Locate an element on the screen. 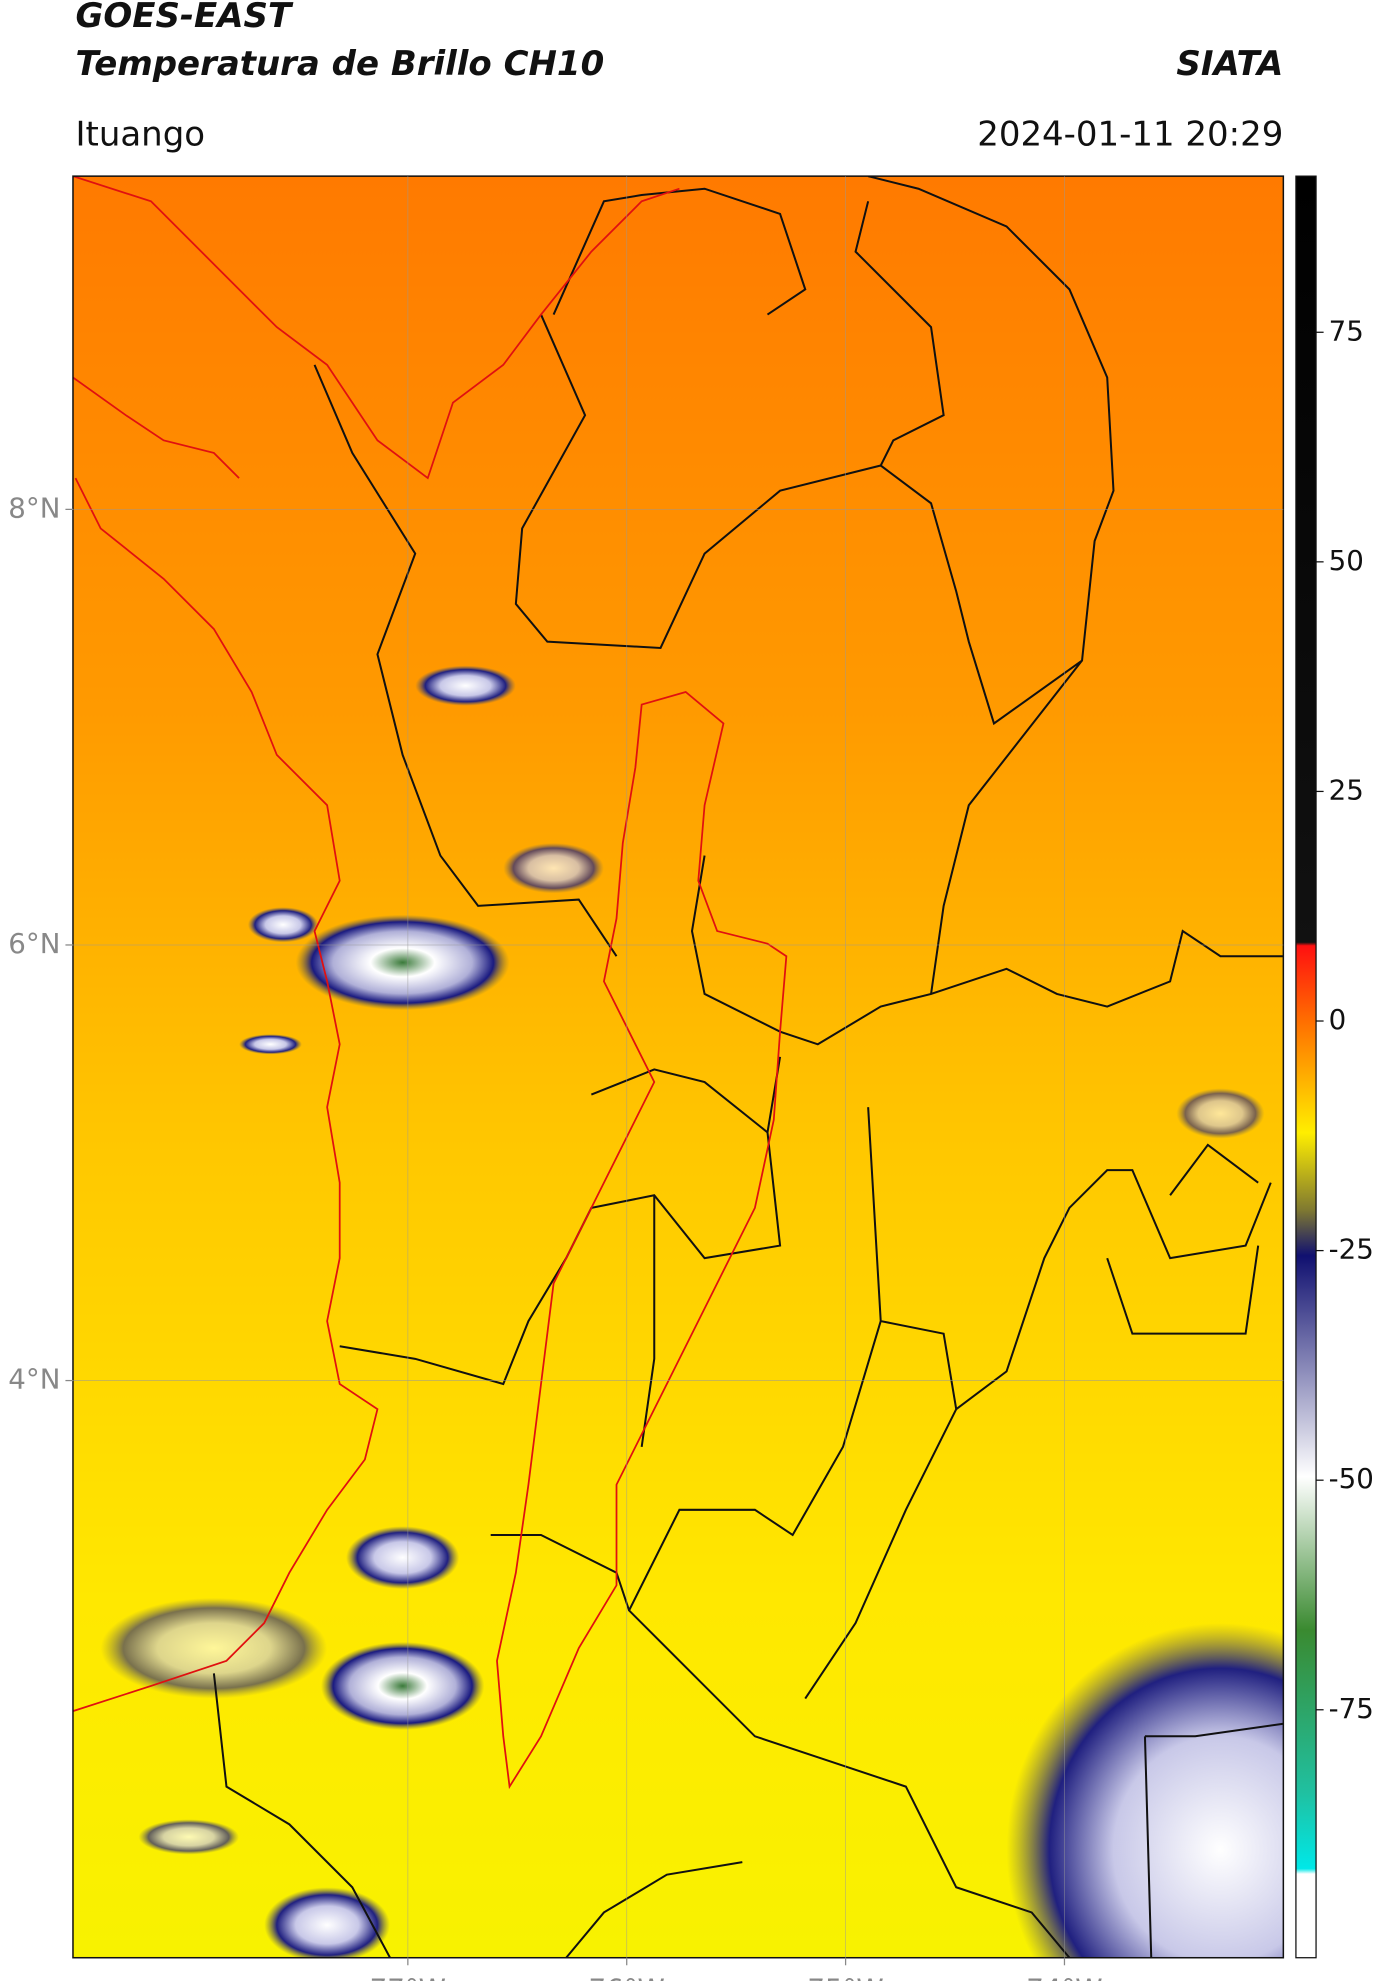 The height and width of the screenshot is (1981, 1384). colorbar-tick-label: 25 is located at coordinates (1346, 789).